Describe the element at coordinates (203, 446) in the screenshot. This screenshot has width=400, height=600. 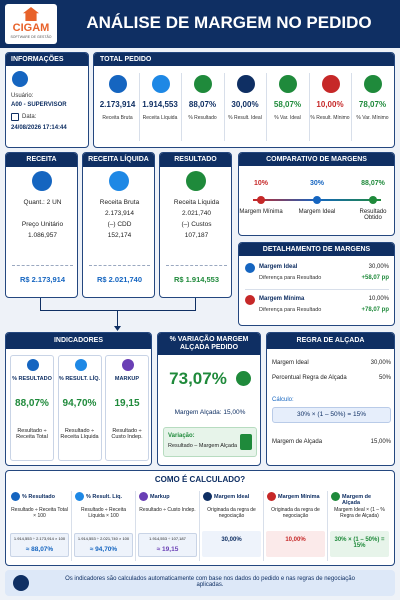
I see `label: Resultado – Margem Alçada` at that location.